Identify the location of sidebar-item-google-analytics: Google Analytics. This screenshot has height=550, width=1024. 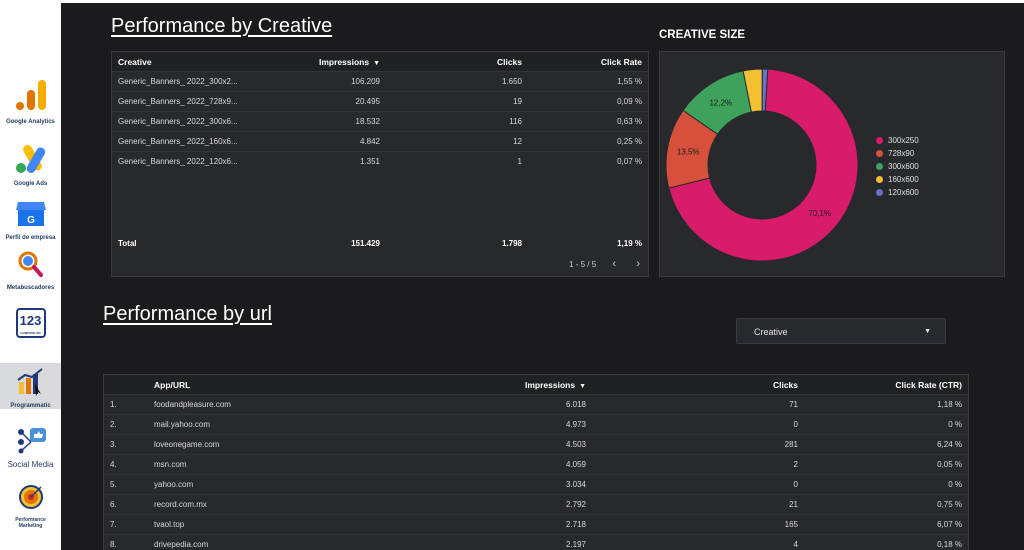
(30, 103).